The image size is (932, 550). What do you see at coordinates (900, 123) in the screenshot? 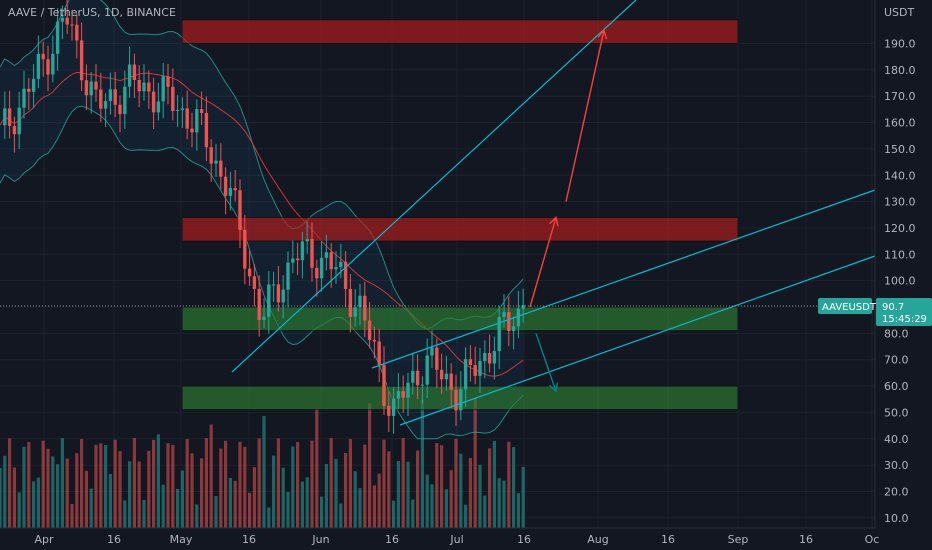
I see `price-tick-label: 160.0` at bounding box center [900, 123].